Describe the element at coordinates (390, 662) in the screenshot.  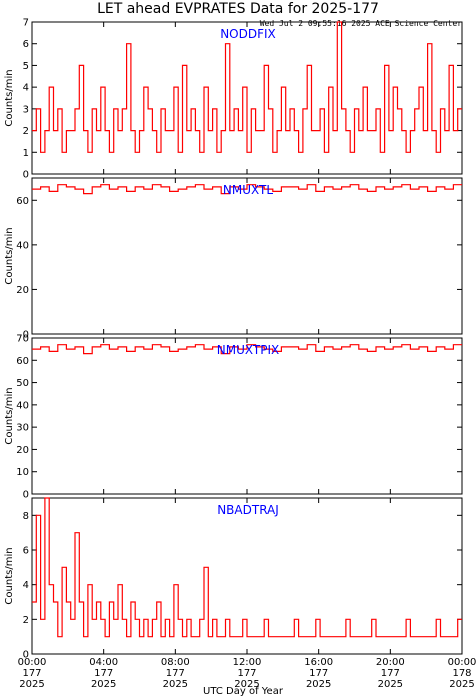
I see `x-tick-label: 20:00` at that location.